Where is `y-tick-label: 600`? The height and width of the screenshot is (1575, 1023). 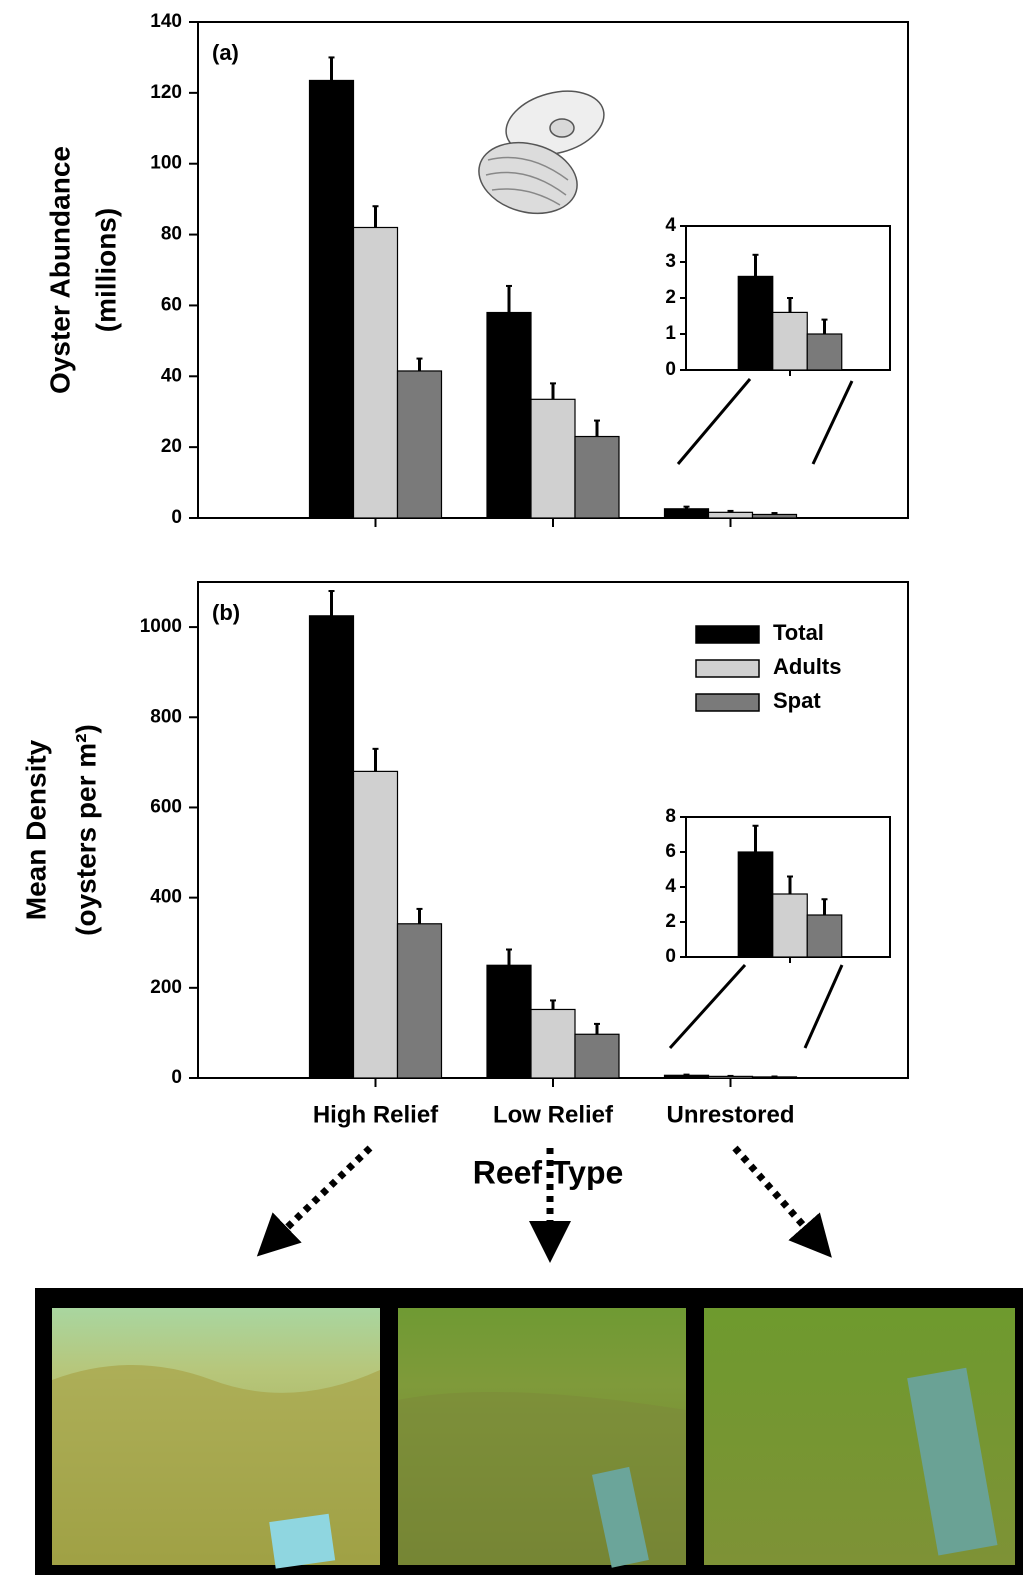 y-tick-label: 600 is located at coordinates (166, 806).